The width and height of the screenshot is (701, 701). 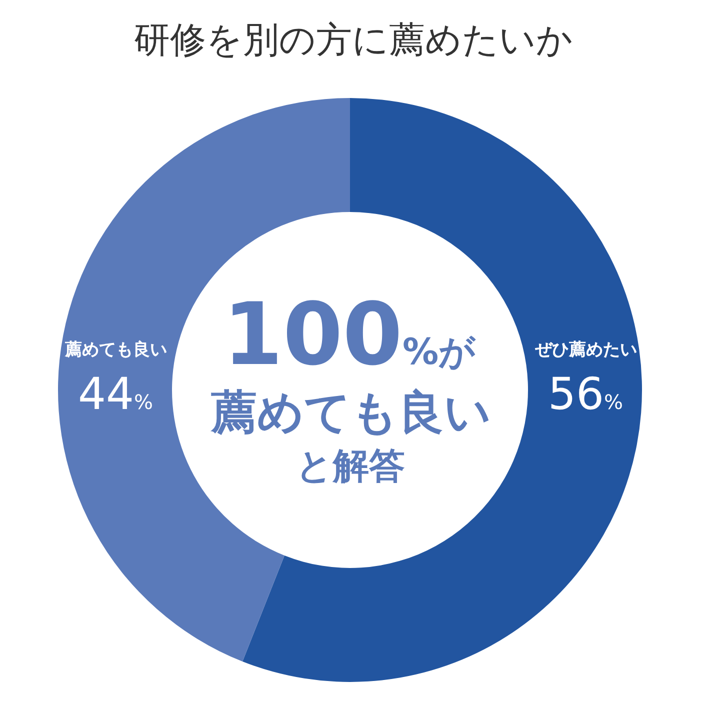 I want to click on text: 薦めても良い, so click(x=350, y=412).